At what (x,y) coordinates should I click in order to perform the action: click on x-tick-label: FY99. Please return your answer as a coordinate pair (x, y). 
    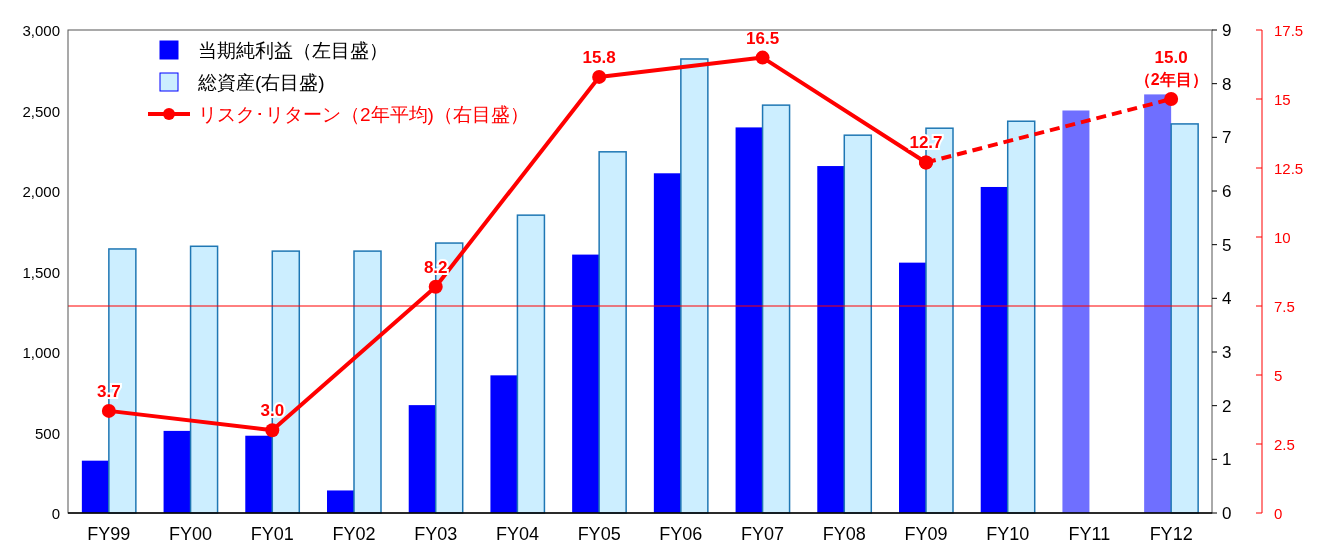
    Looking at the image, I should click on (109, 534).